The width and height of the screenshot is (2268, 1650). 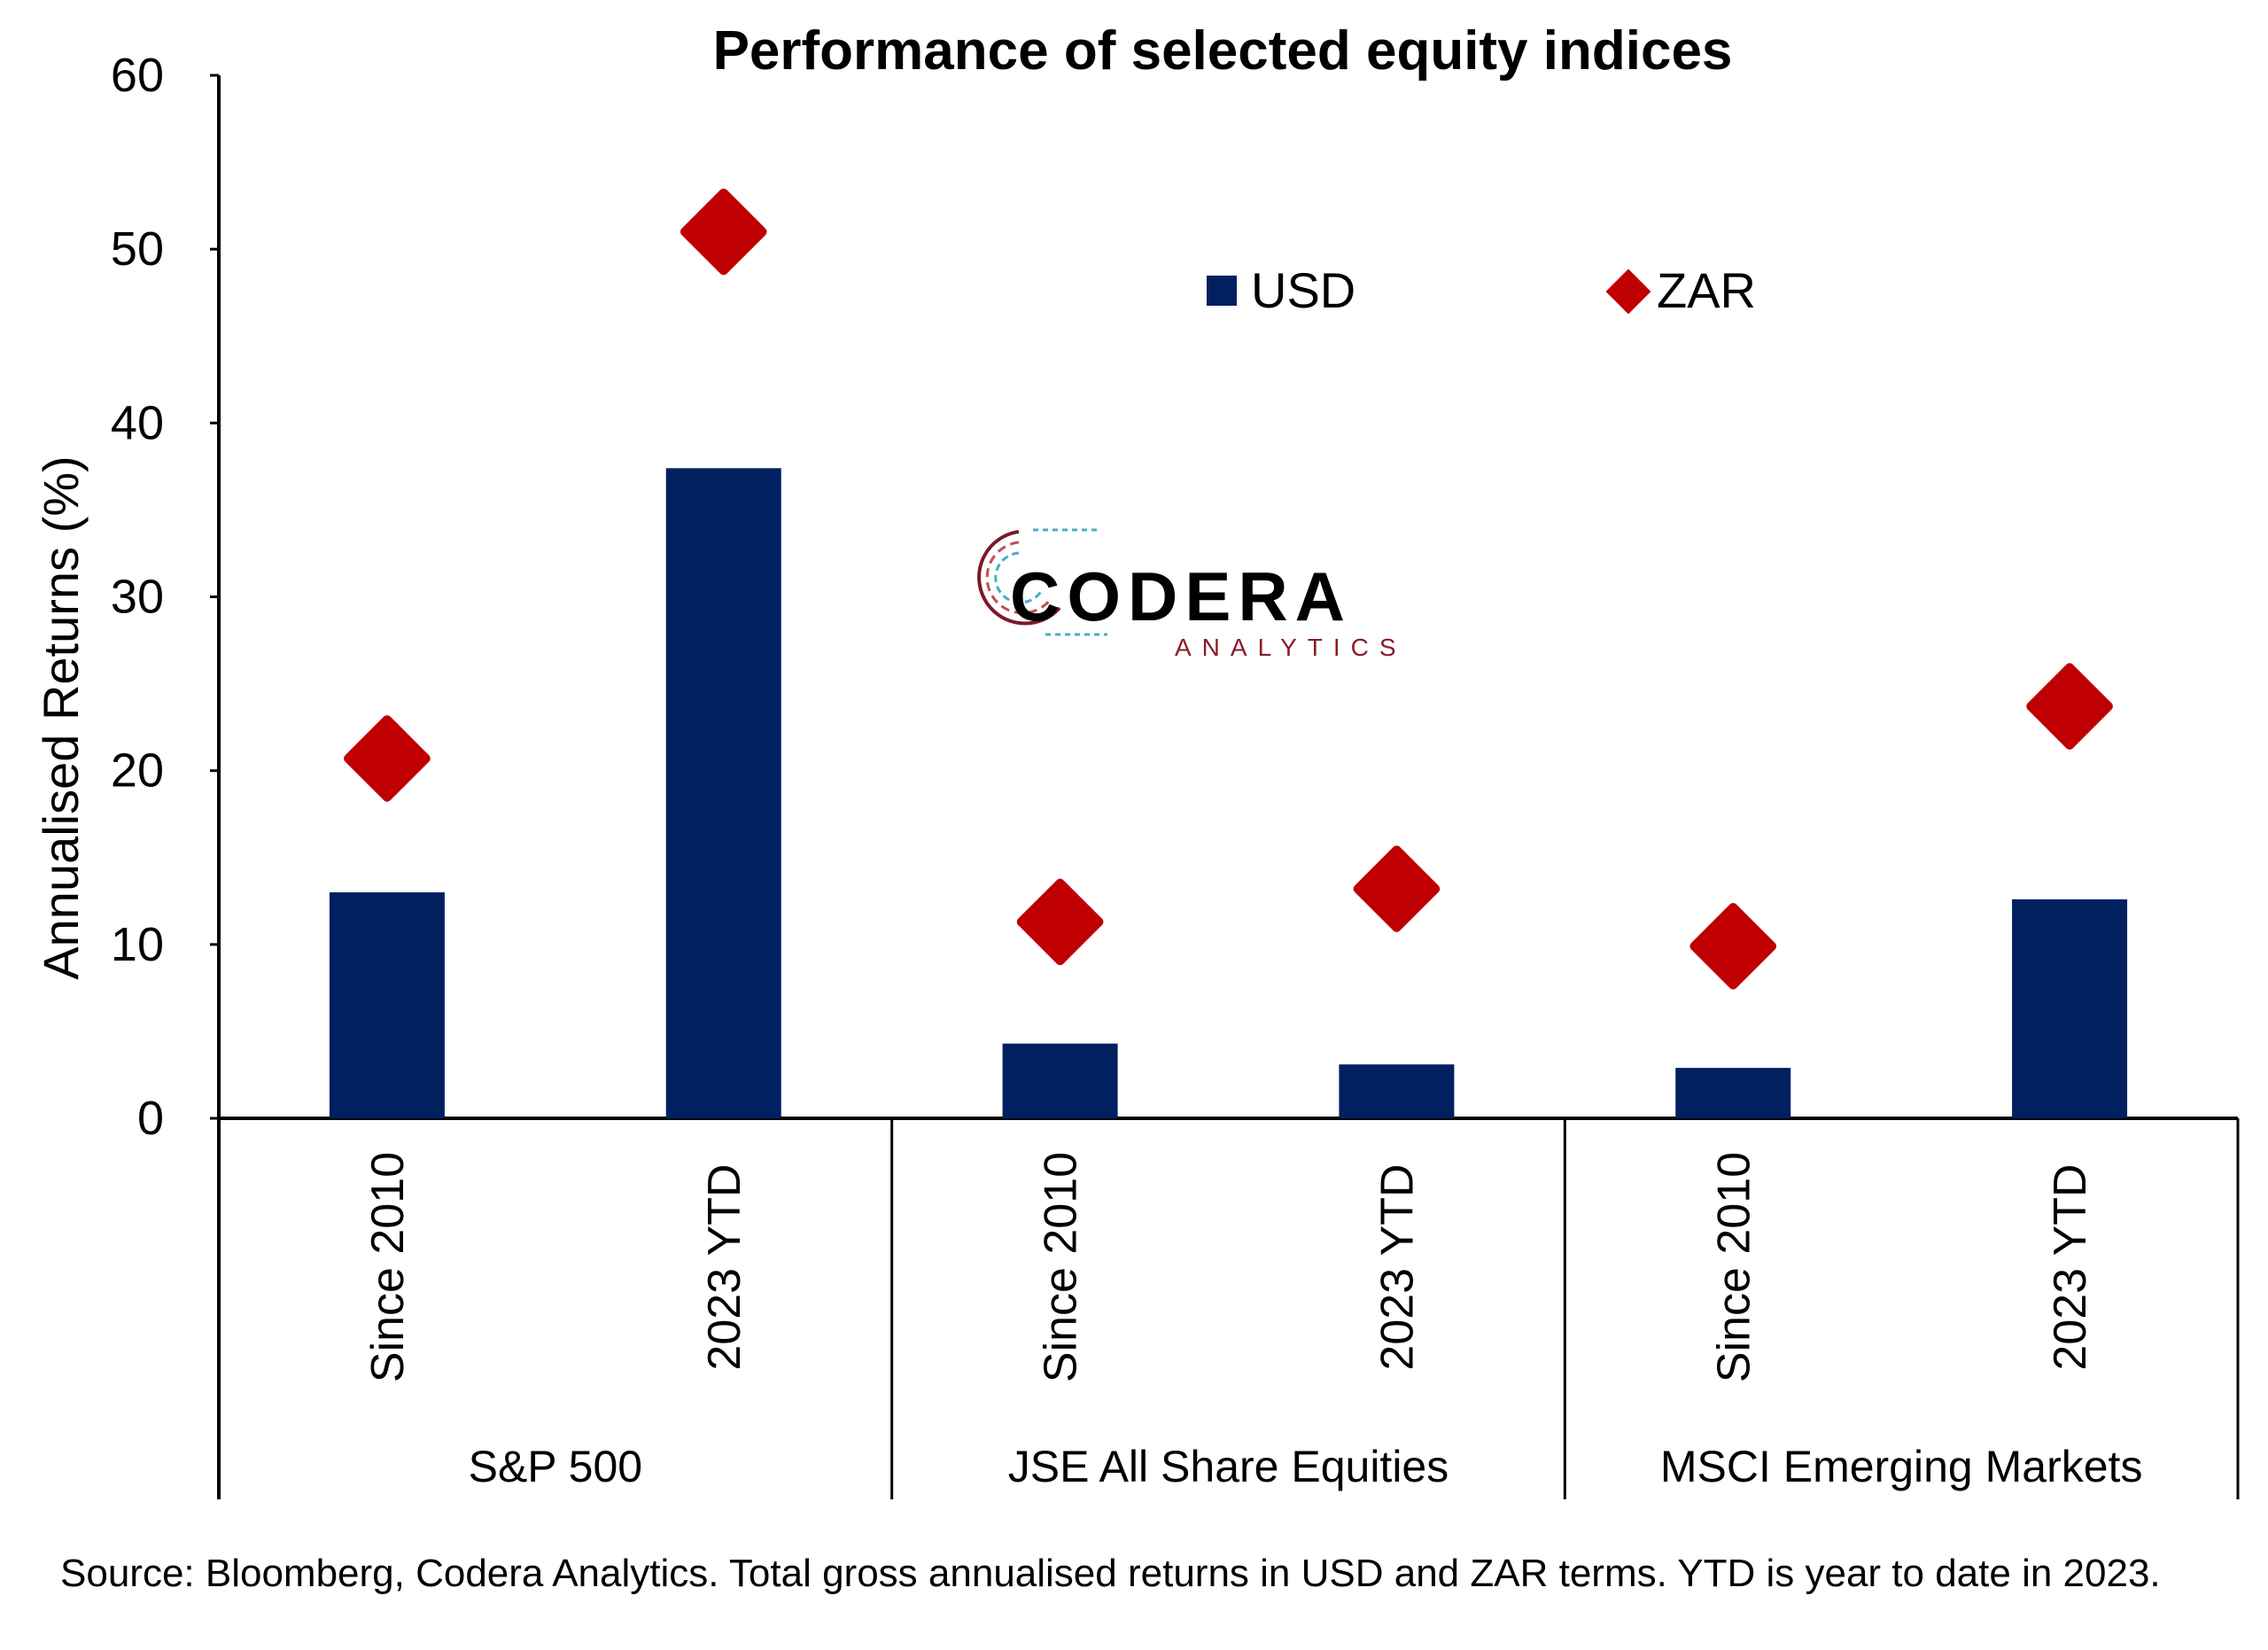 I want to click on legend-zar-swatch, so click(x=1628, y=292).